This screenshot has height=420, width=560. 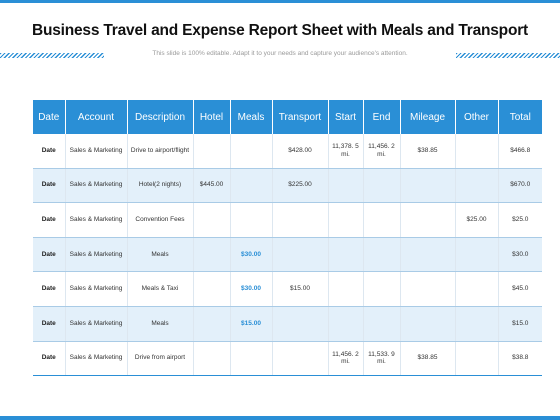 What do you see at coordinates (160, 220) in the screenshot?
I see `cell-description: Convention Fees` at bounding box center [160, 220].